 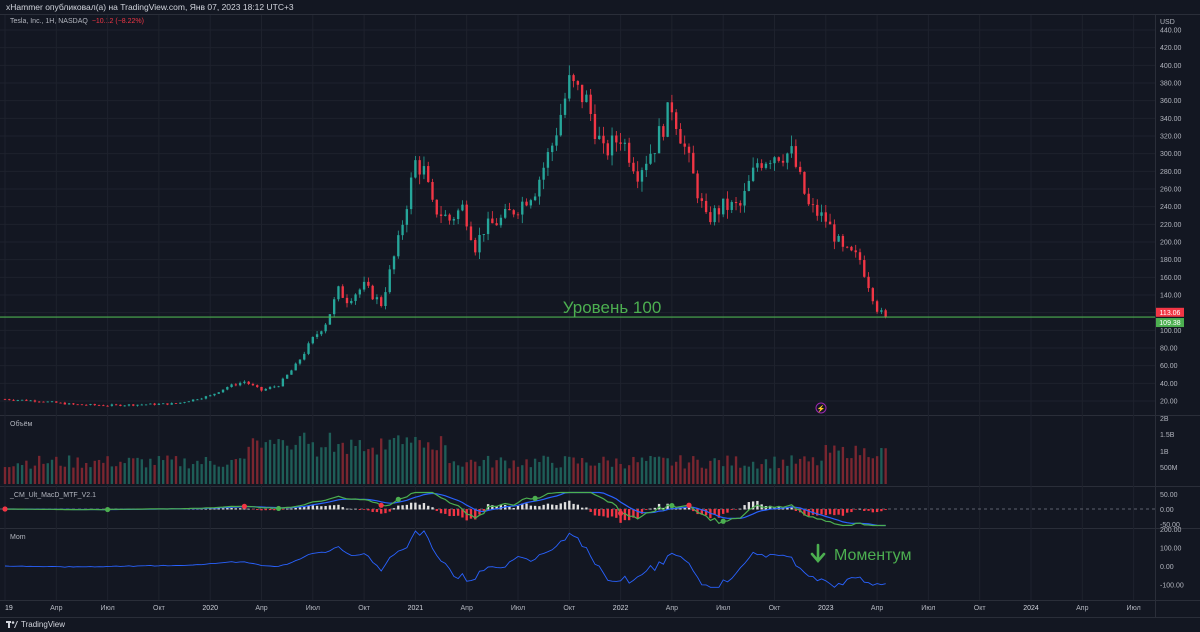 I want to click on price-tick-label: 340.00, so click(x=1171, y=119).